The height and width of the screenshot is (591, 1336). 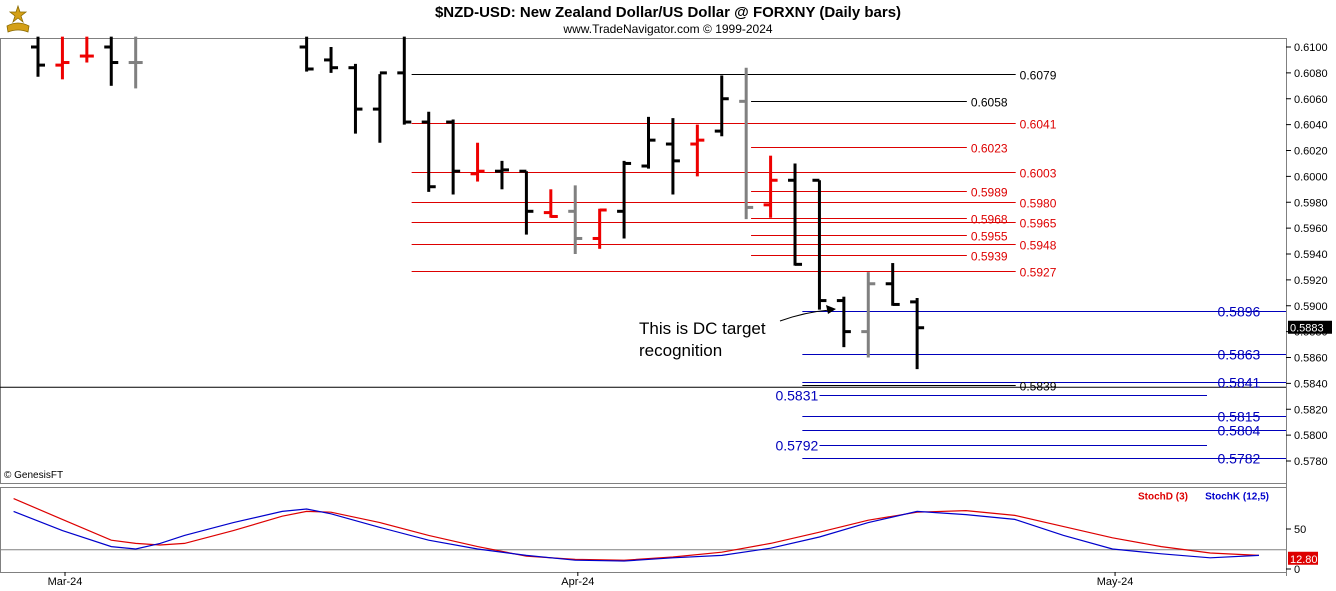 I want to click on annotation-arrowhead, so click(x=831, y=309).